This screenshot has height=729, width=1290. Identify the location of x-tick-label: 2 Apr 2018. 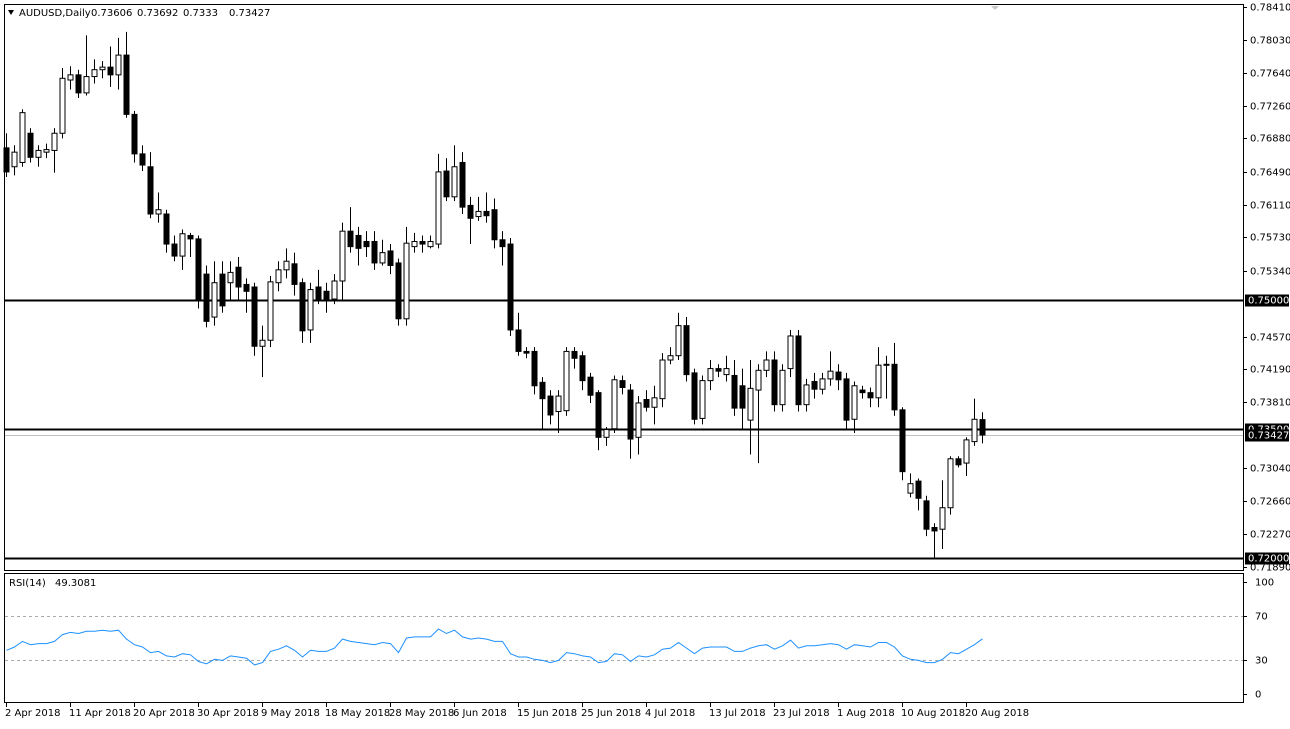
(32, 713).